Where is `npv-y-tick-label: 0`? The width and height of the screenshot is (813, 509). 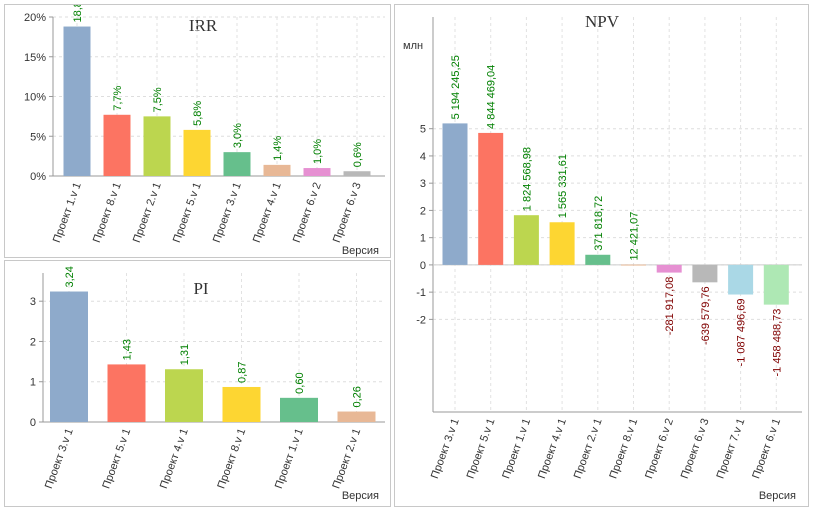 npv-y-tick-label: 0 is located at coordinates (423, 266).